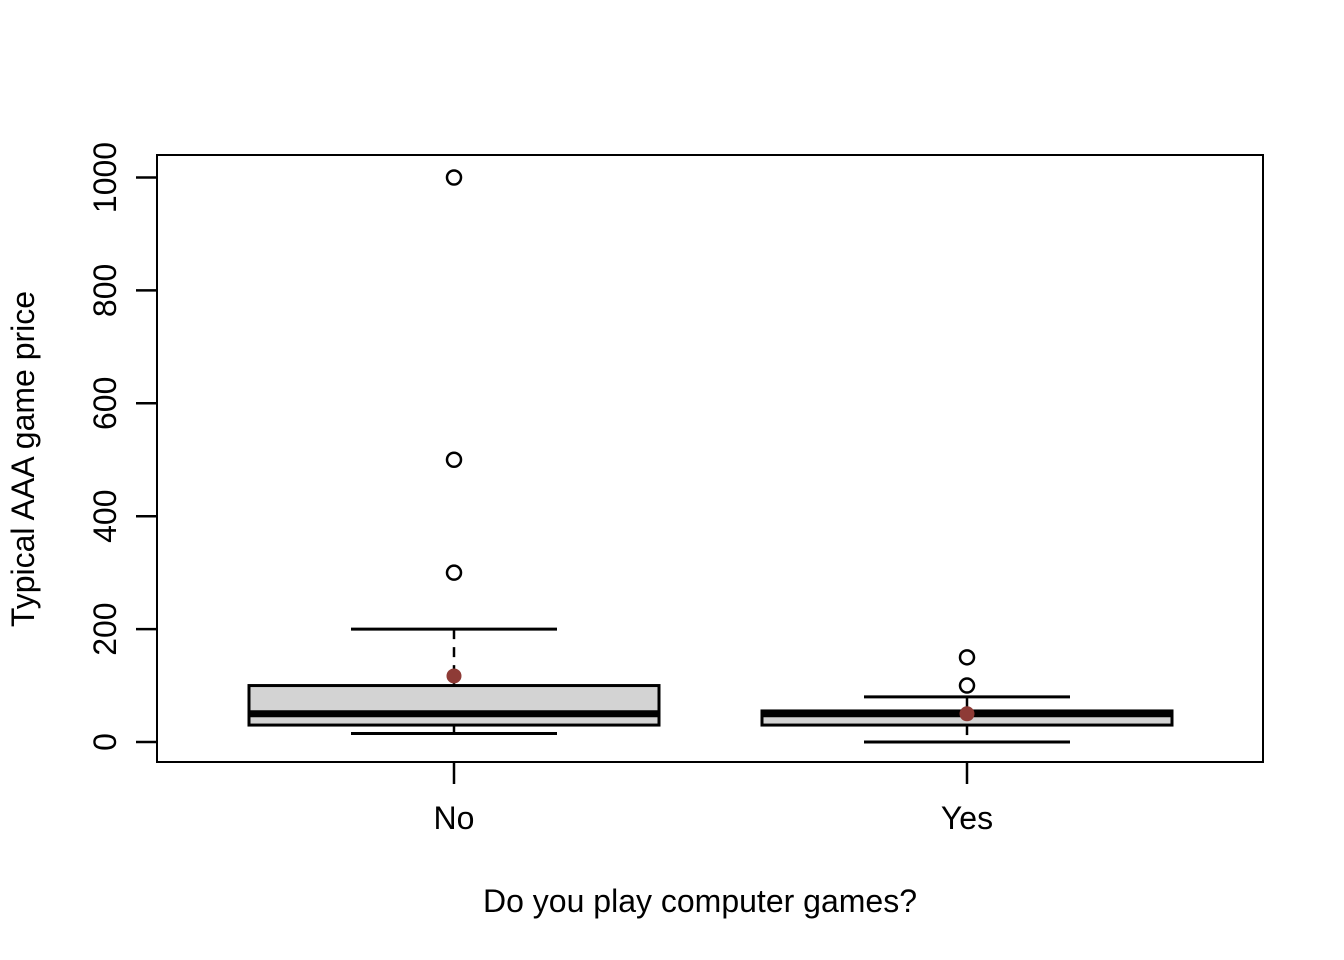  What do you see at coordinates (454, 705) in the screenshot?
I see `iqr-box` at bounding box center [454, 705].